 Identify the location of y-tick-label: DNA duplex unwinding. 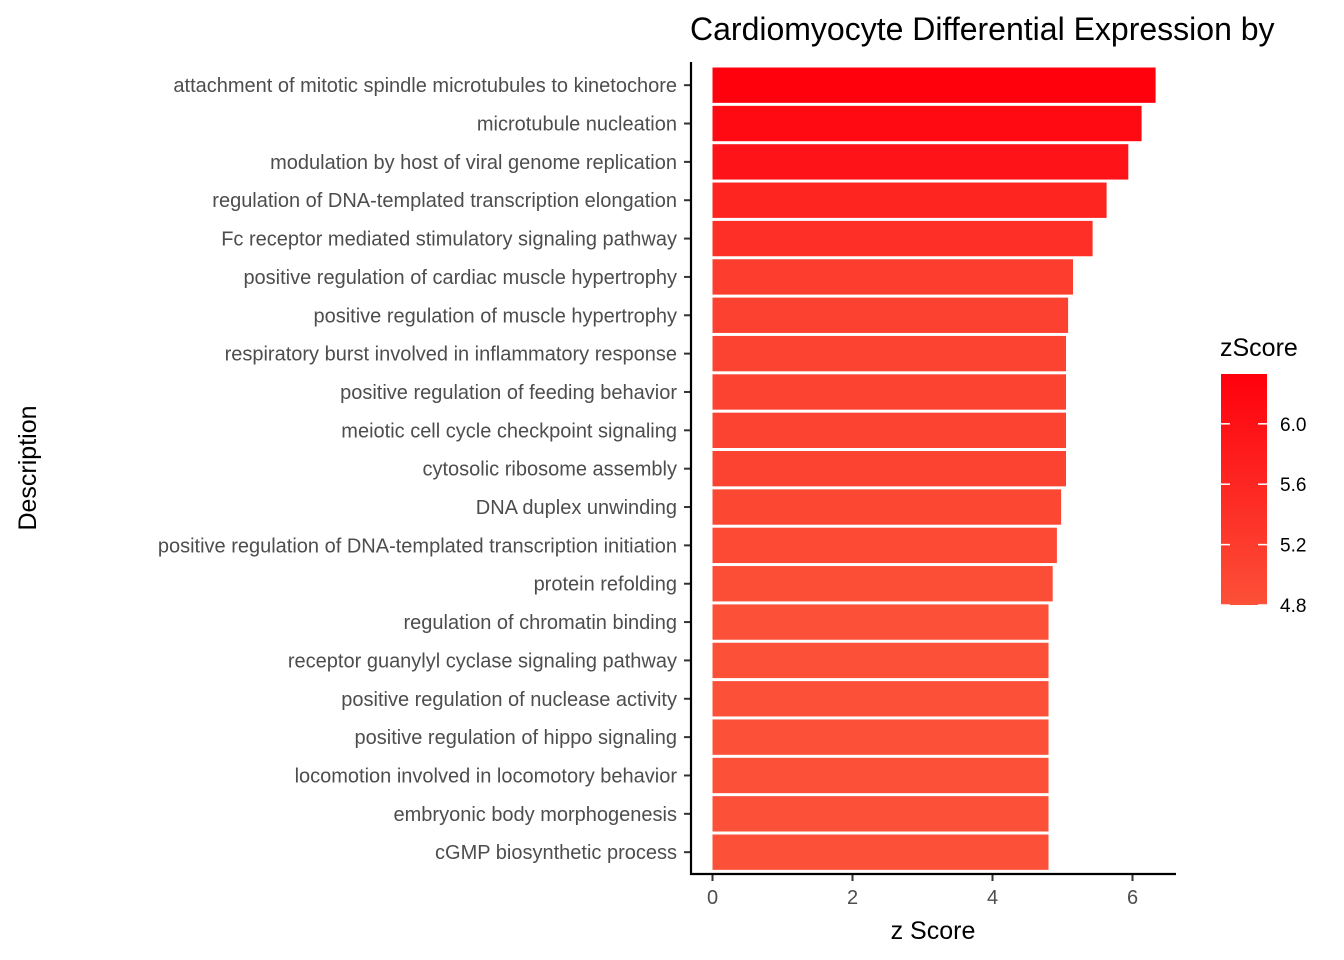
(576, 508).